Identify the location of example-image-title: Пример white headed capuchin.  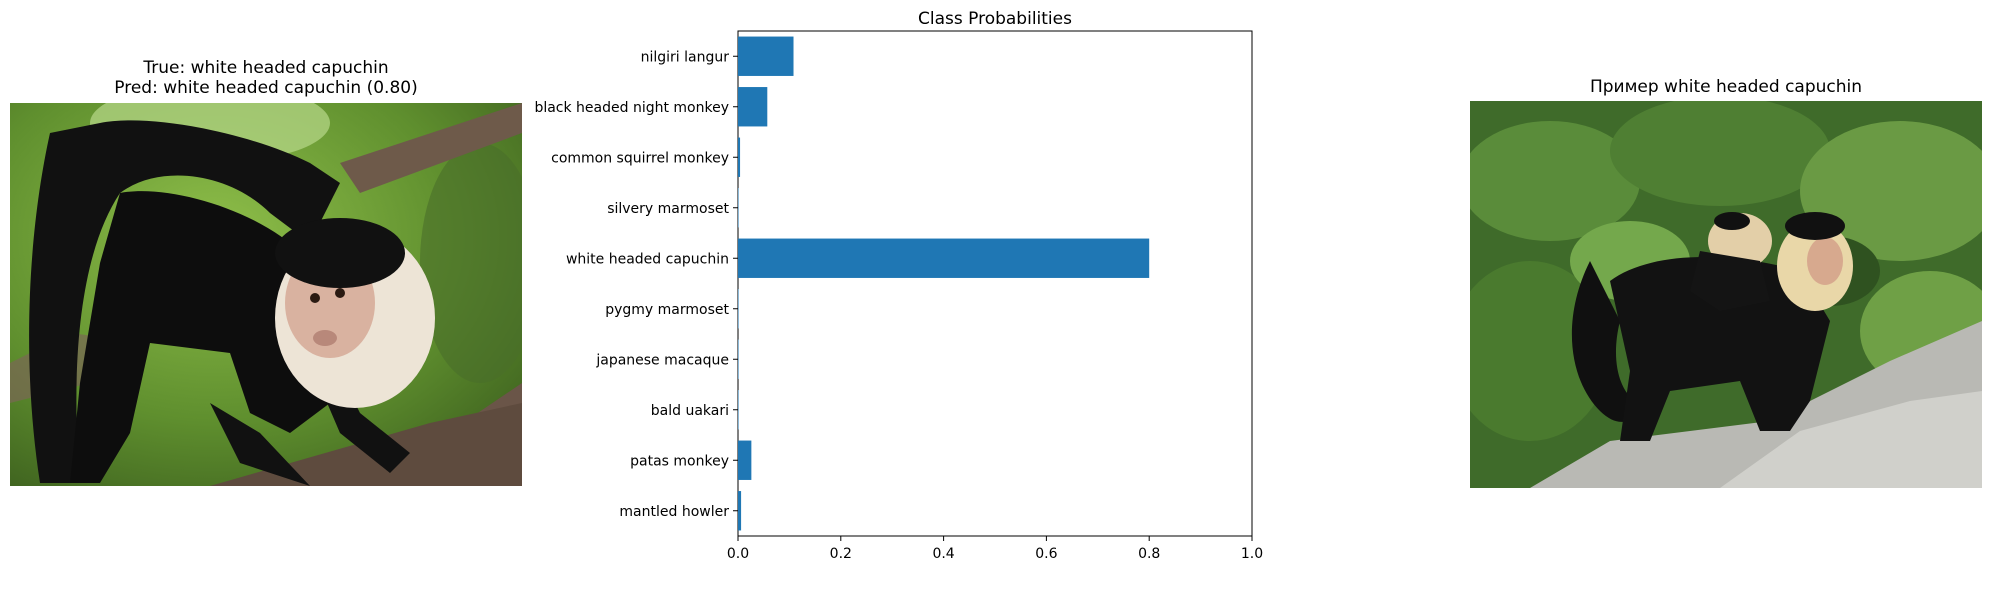
(1726, 87).